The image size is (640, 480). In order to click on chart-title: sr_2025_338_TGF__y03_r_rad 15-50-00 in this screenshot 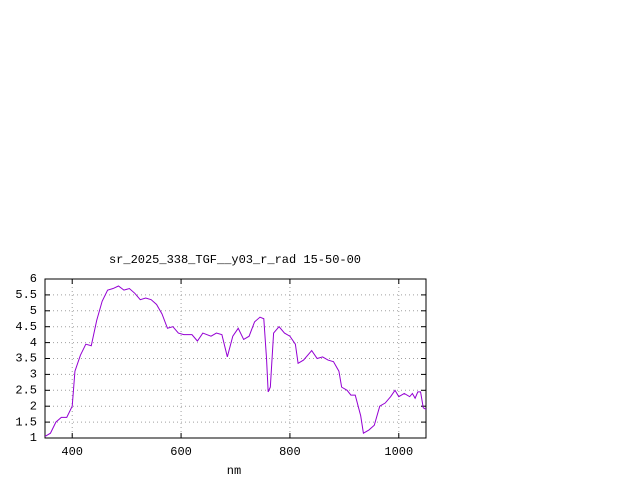, I will do `click(235, 260)`.